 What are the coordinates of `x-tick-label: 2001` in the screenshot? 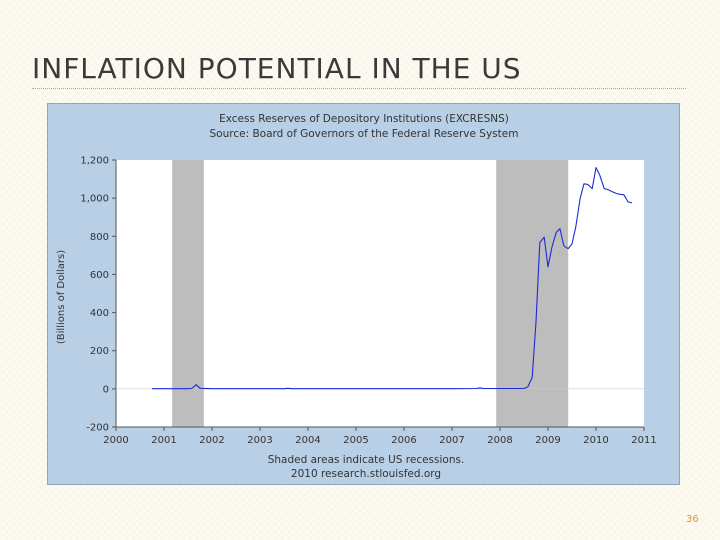 It's located at (163, 440).